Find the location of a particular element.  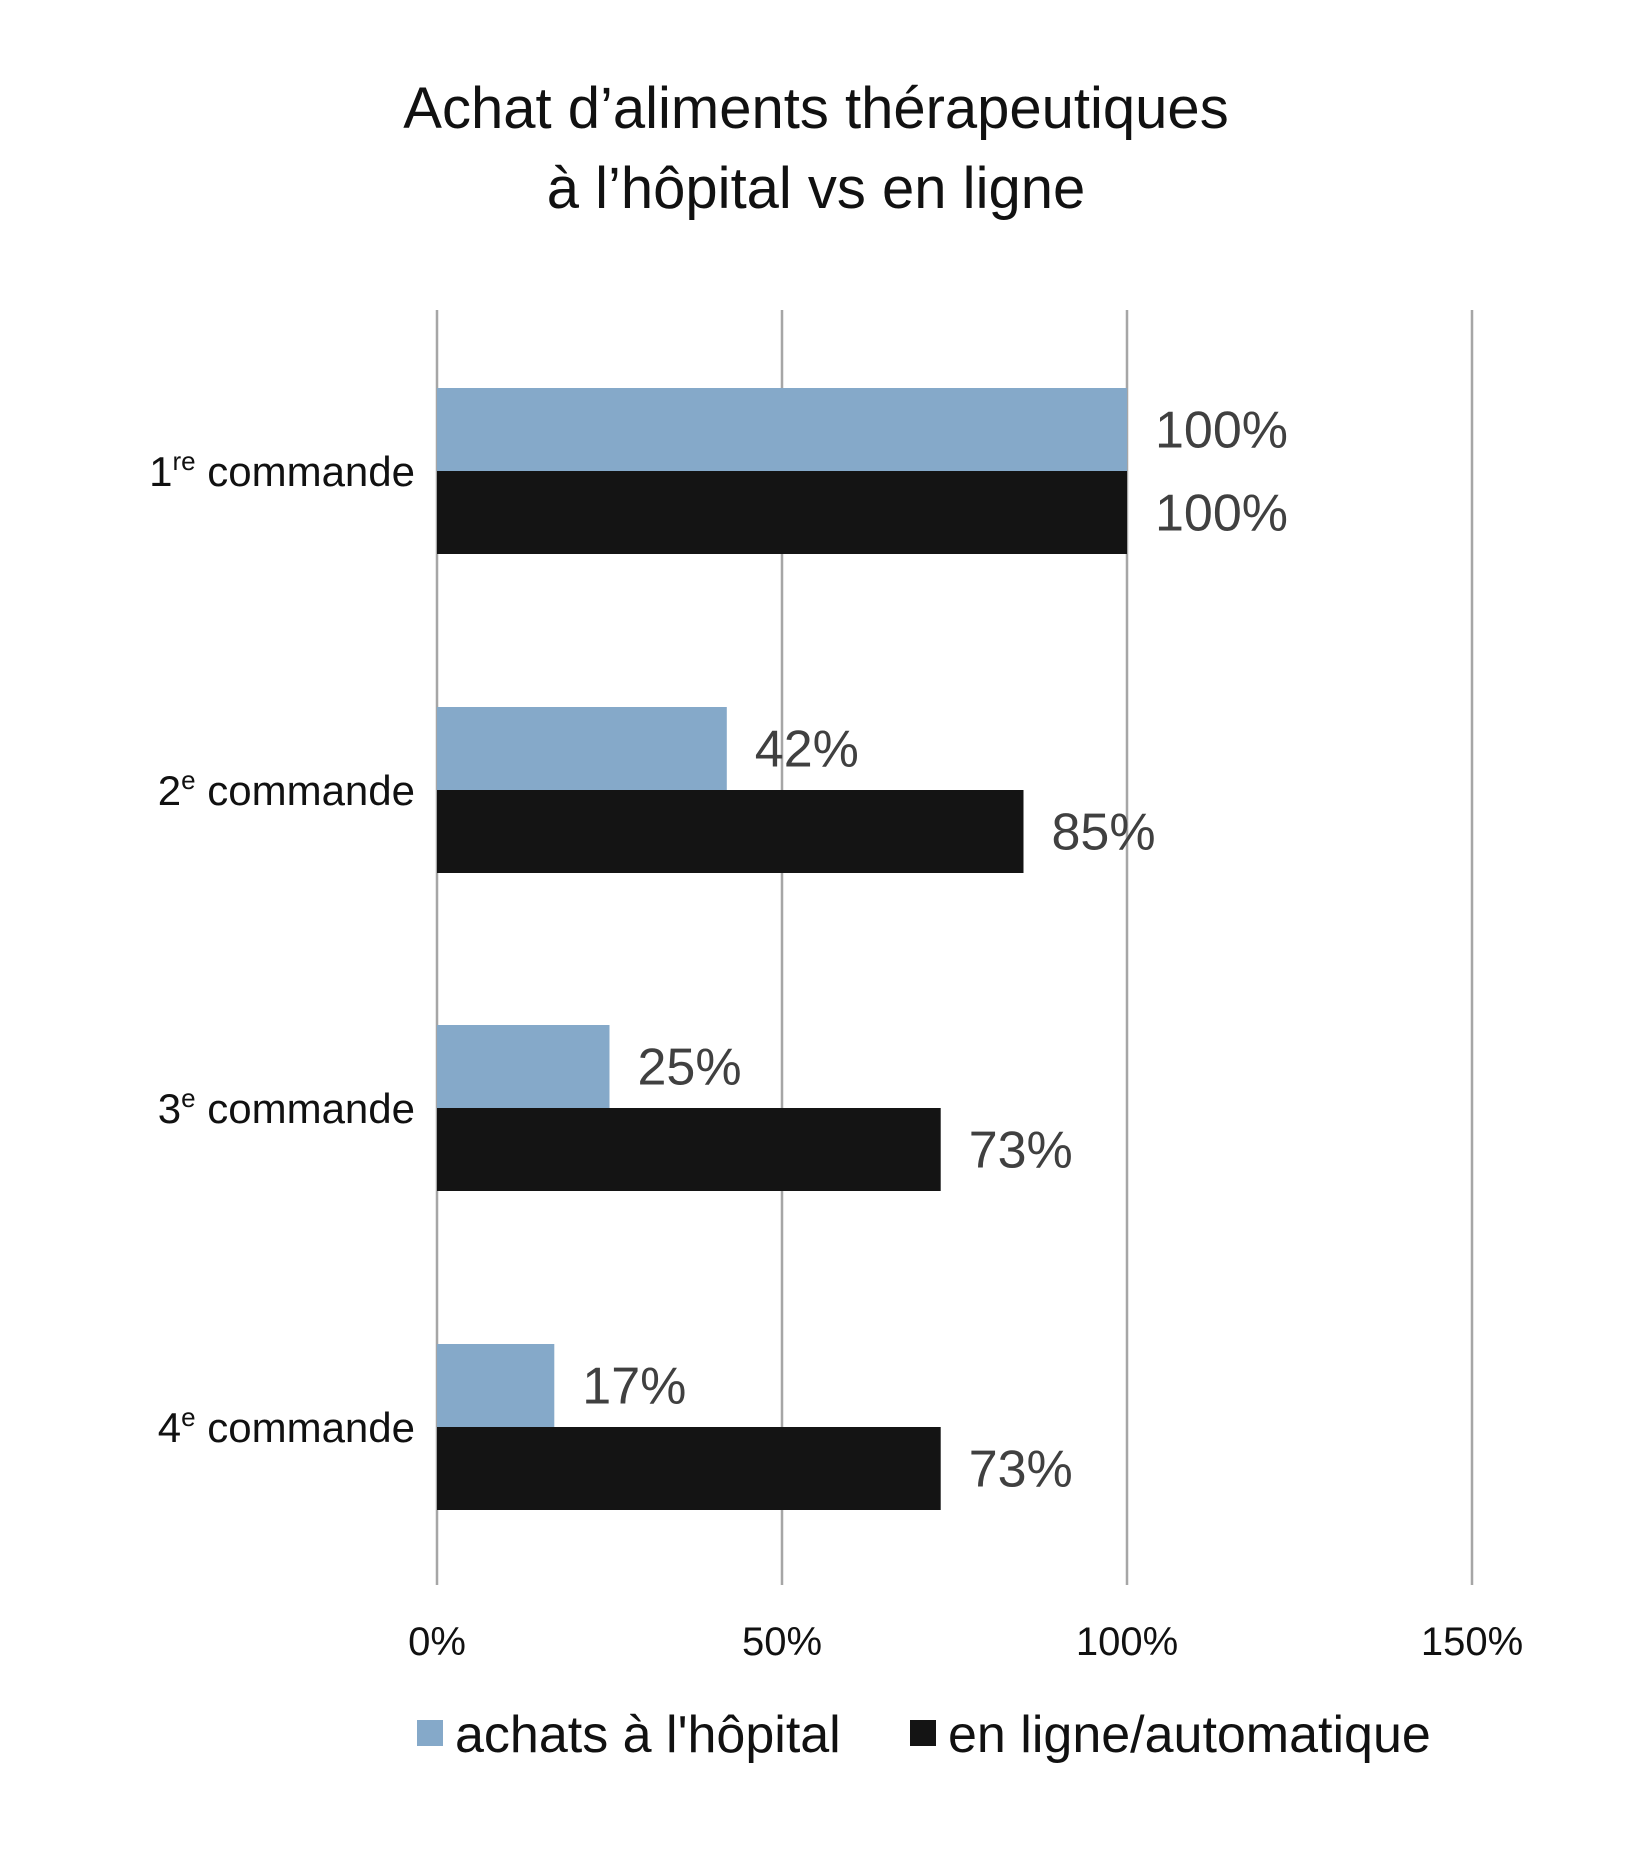

data-label: 17% is located at coordinates (634, 1387).